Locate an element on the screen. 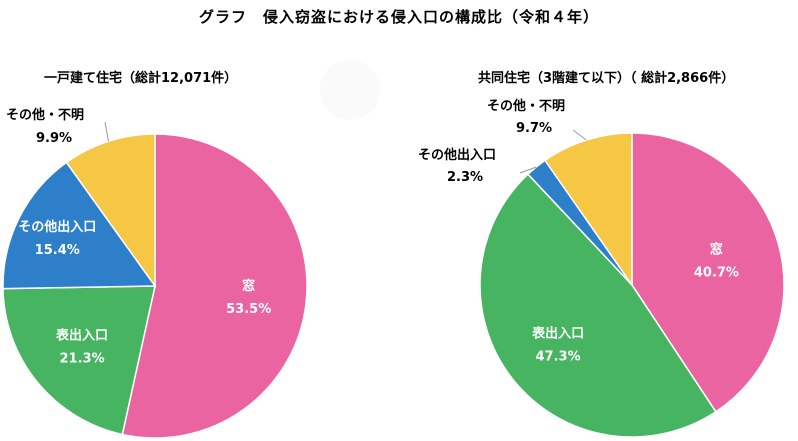 Image resolution: width=798 pixels, height=441 pixels. pie-right-label-window: 窓 is located at coordinates (716, 250).